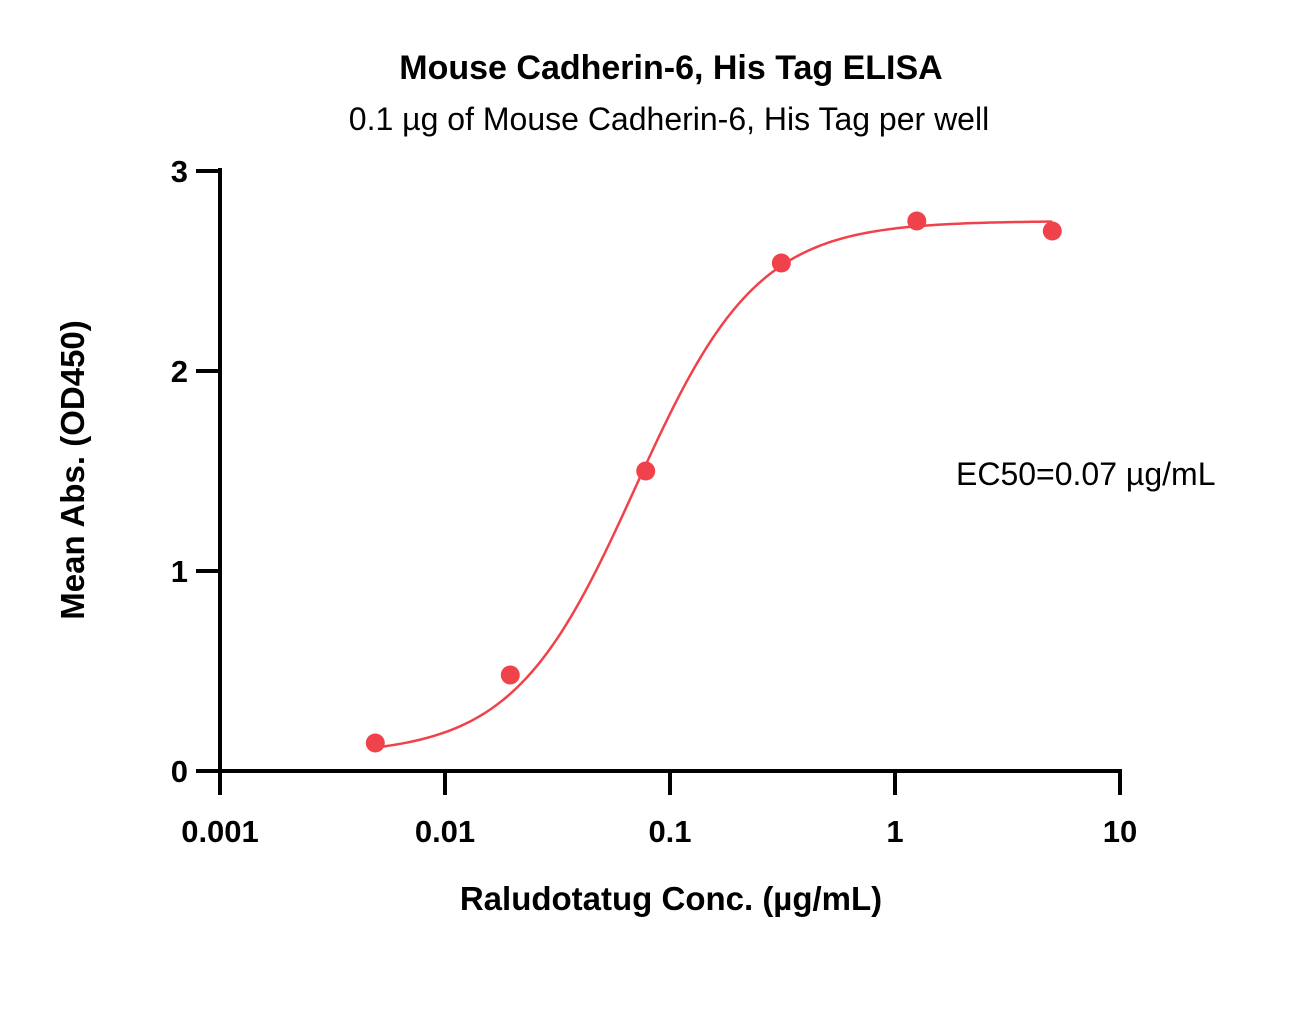  I want to click on x-tick-label: 1, so click(894, 831).